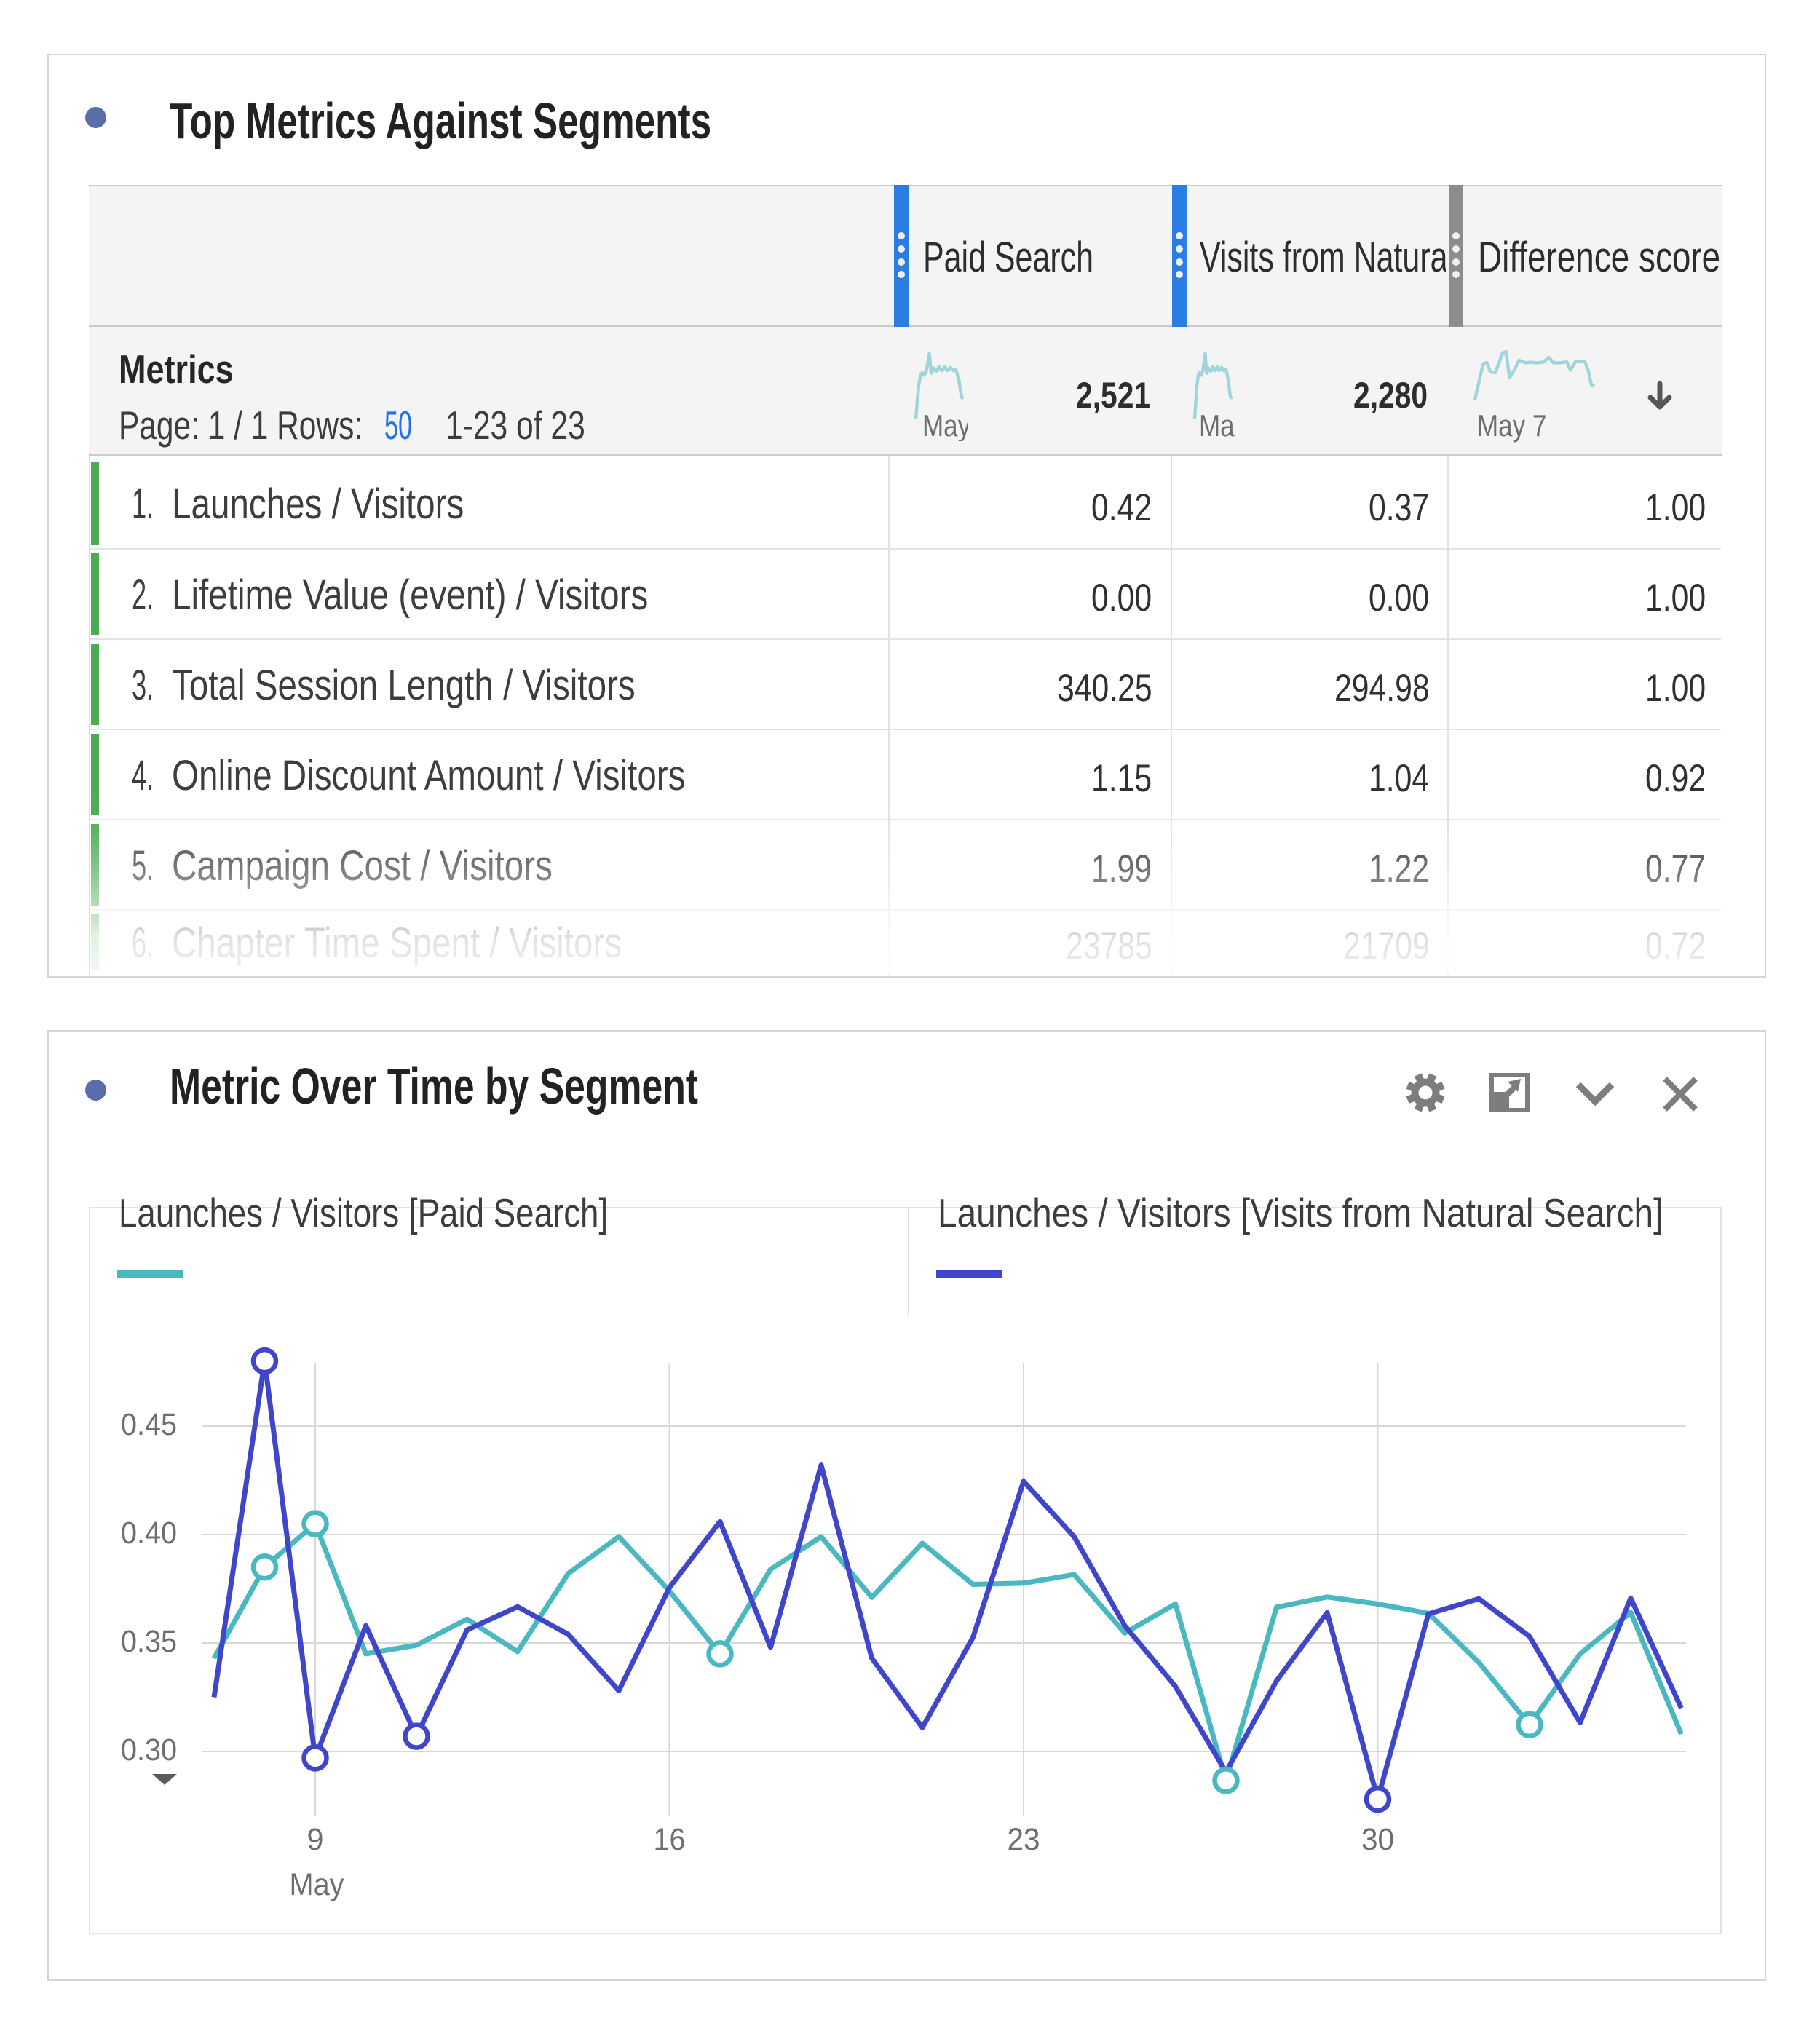 Image resolution: width=1820 pixels, height=2031 pixels. Describe the element at coordinates (315, 1839) in the screenshot. I see `svg-text: 9` at that location.